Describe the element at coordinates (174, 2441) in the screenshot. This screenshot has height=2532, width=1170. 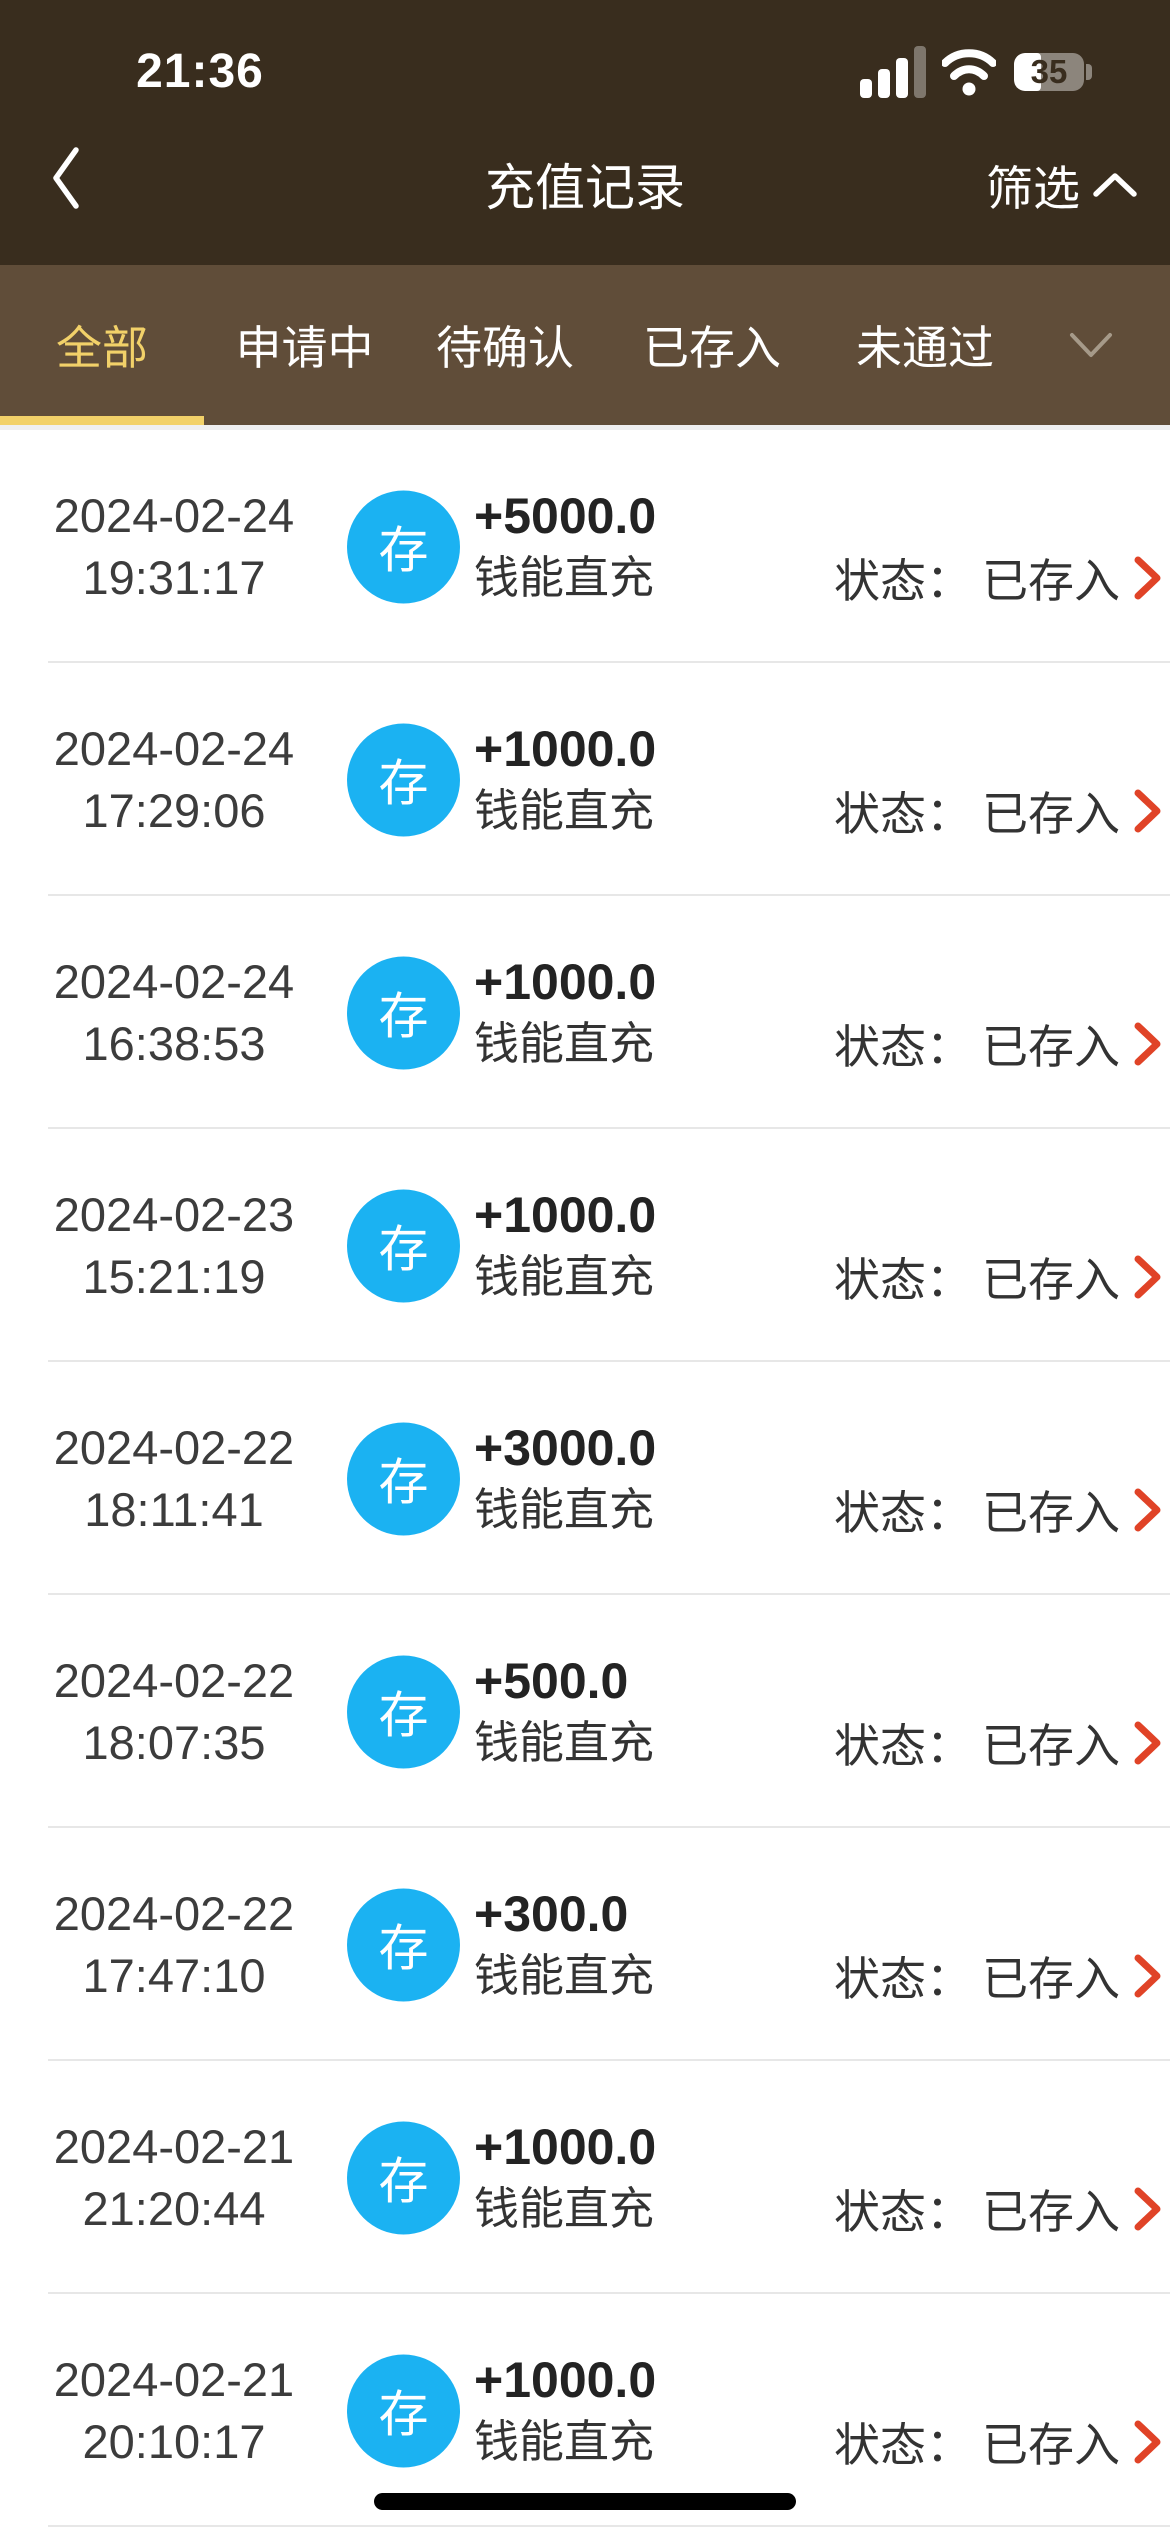
I see `record-time: 20:10:17` at that location.